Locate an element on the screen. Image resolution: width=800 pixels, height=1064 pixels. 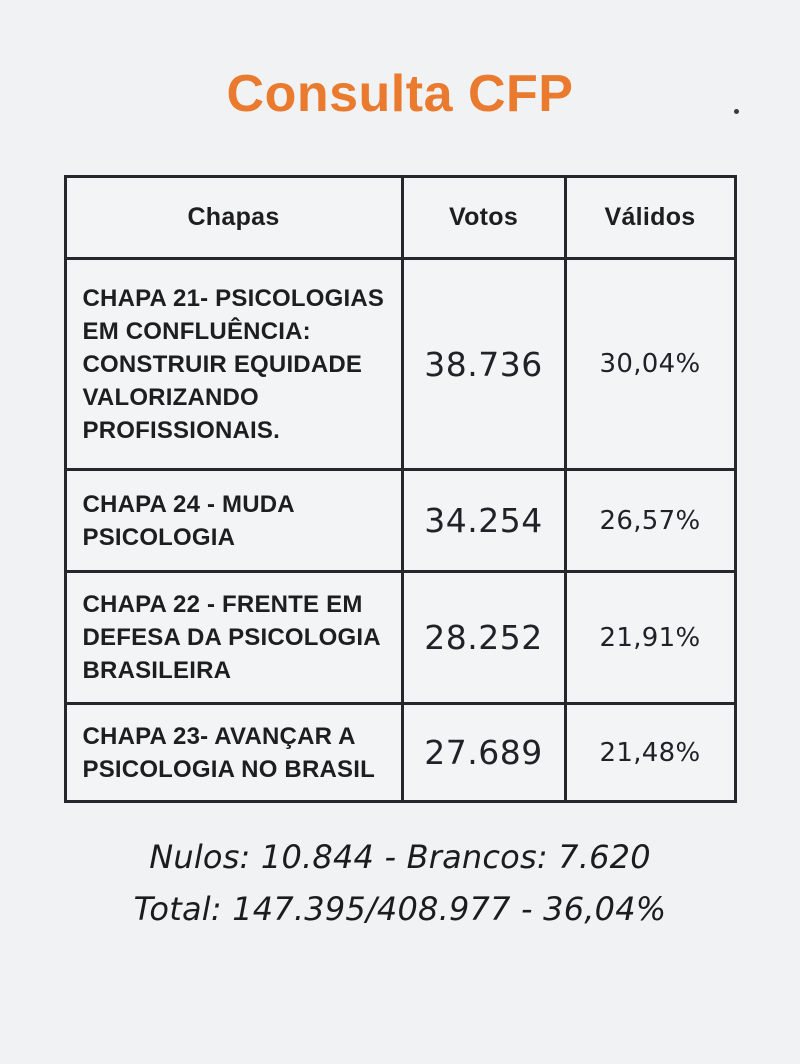
validos-cell: 21,48% is located at coordinates (650, 752).